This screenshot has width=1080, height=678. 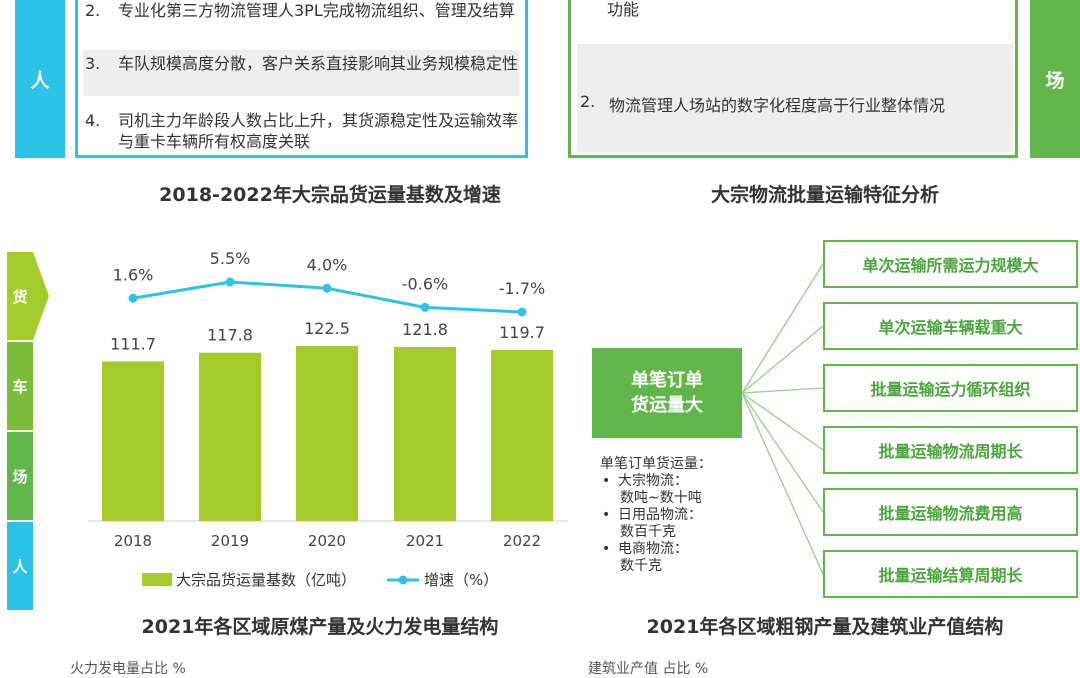 What do you see at coordinates (425, 541) in the screenshot?
I see `x-tick-label: 2021` at bounding box center [425, 541].